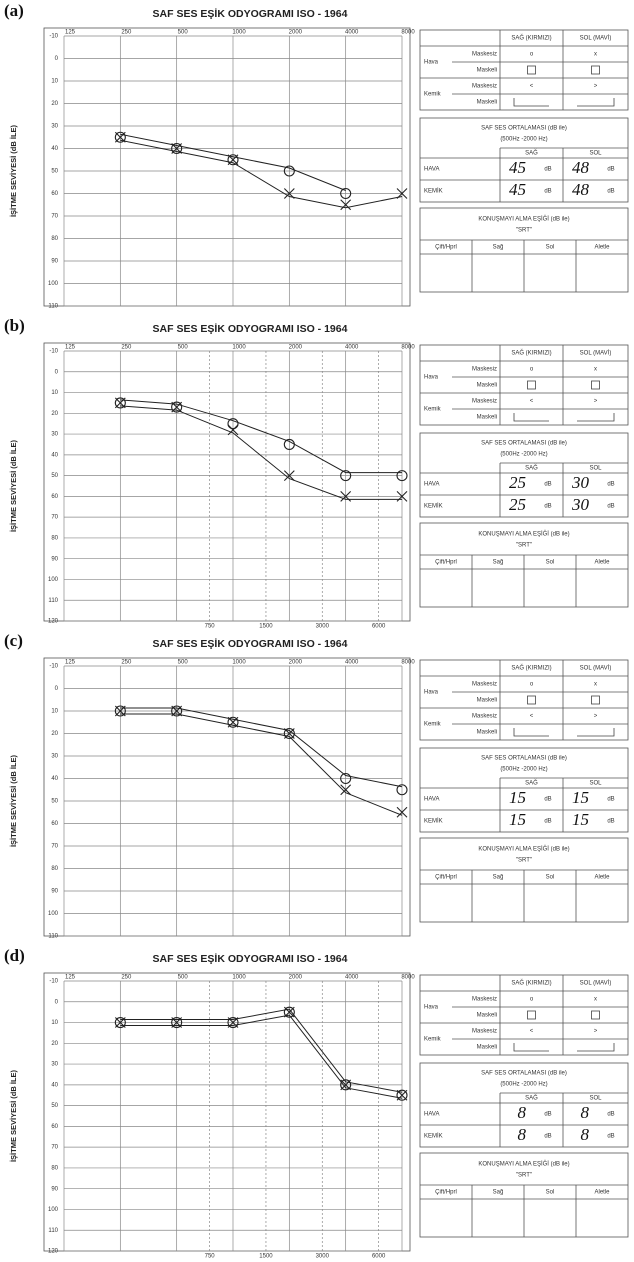 Image resolution: width=634 pixels, height=1262 pixels. Describe the element at coordinates (54, 757) in the screenshot. I see `y-tick-label: 30` at that location.